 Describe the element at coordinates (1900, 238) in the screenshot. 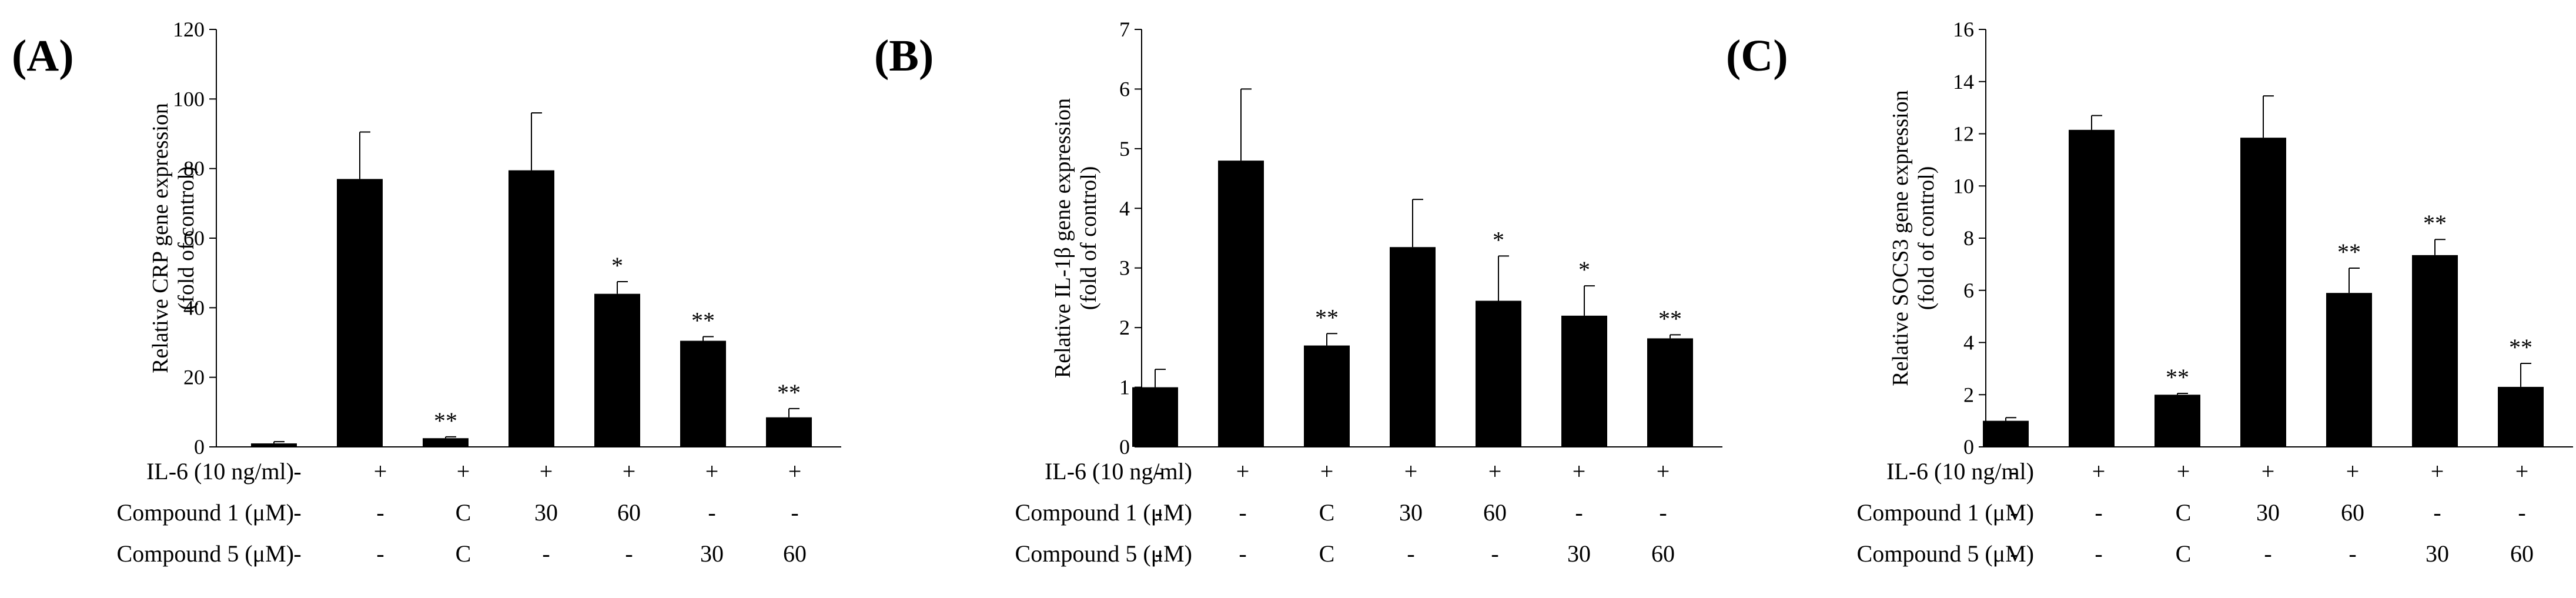

I see `panel-c-y-axis-title: Relative SOCS3 gene expression` at that location.